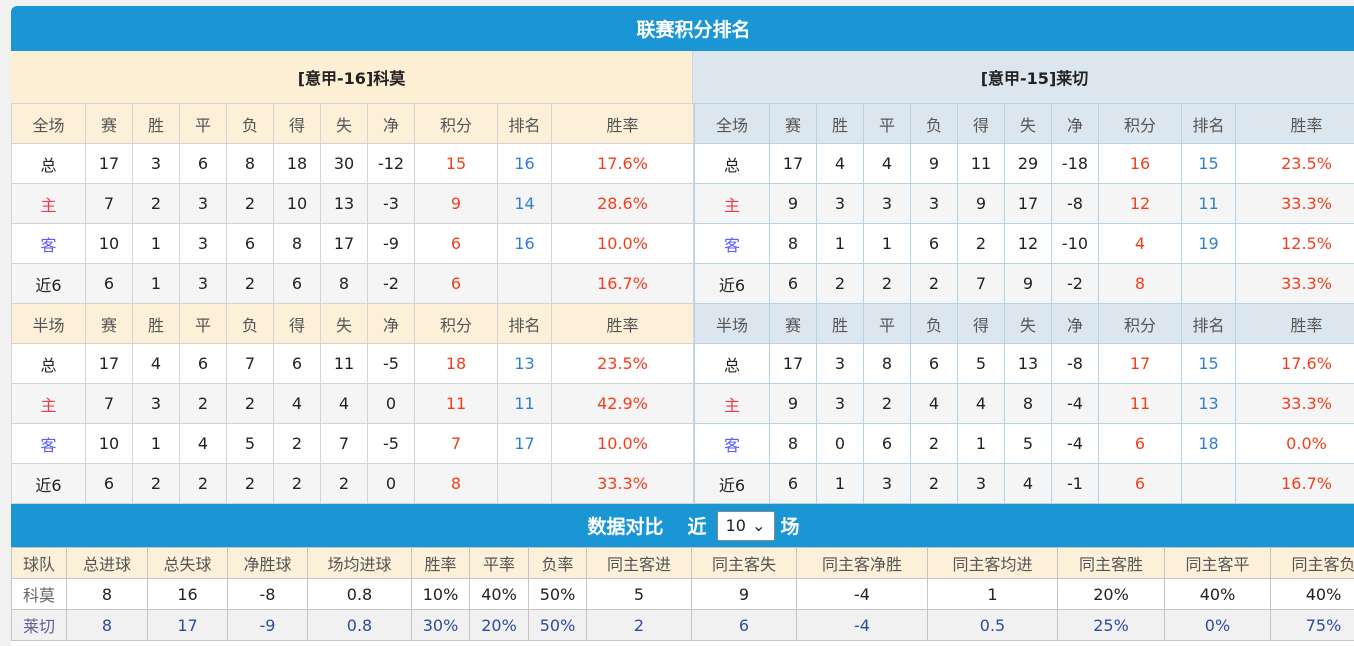 The height and width of the screenshot is (646, 1354). What do you see at coordinates (440, 594) in the screenshot?
I see `table-cell: 10%` at bounding box center [440, 594].